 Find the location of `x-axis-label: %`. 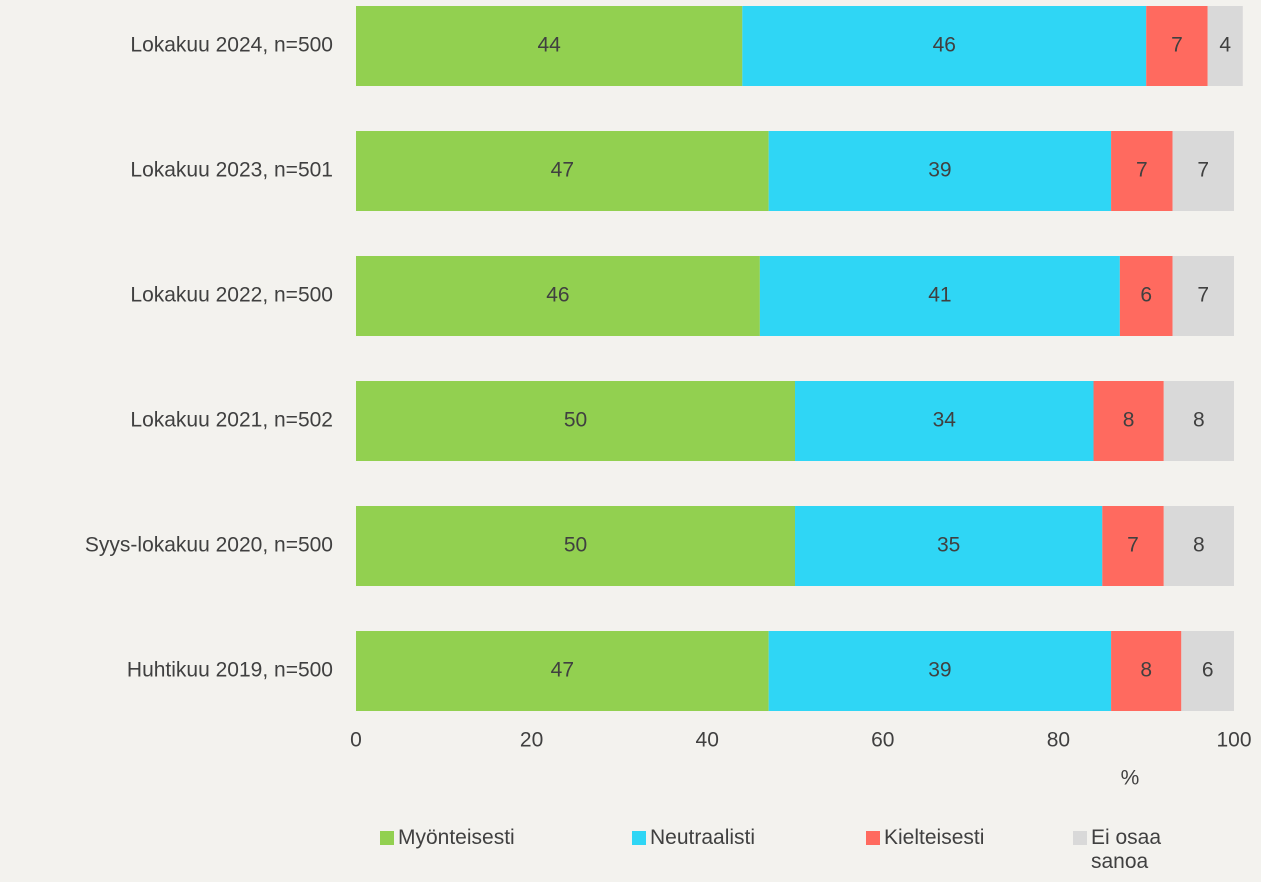

x-axis-label: % is located at coordinates (1130, 778).